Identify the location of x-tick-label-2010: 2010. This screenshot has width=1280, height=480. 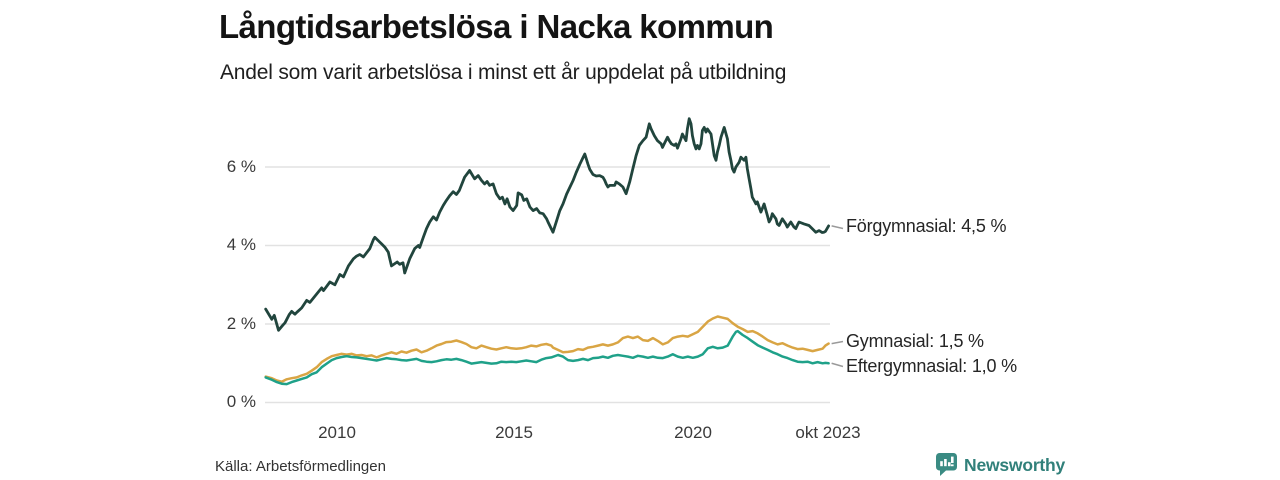
(337, 432).